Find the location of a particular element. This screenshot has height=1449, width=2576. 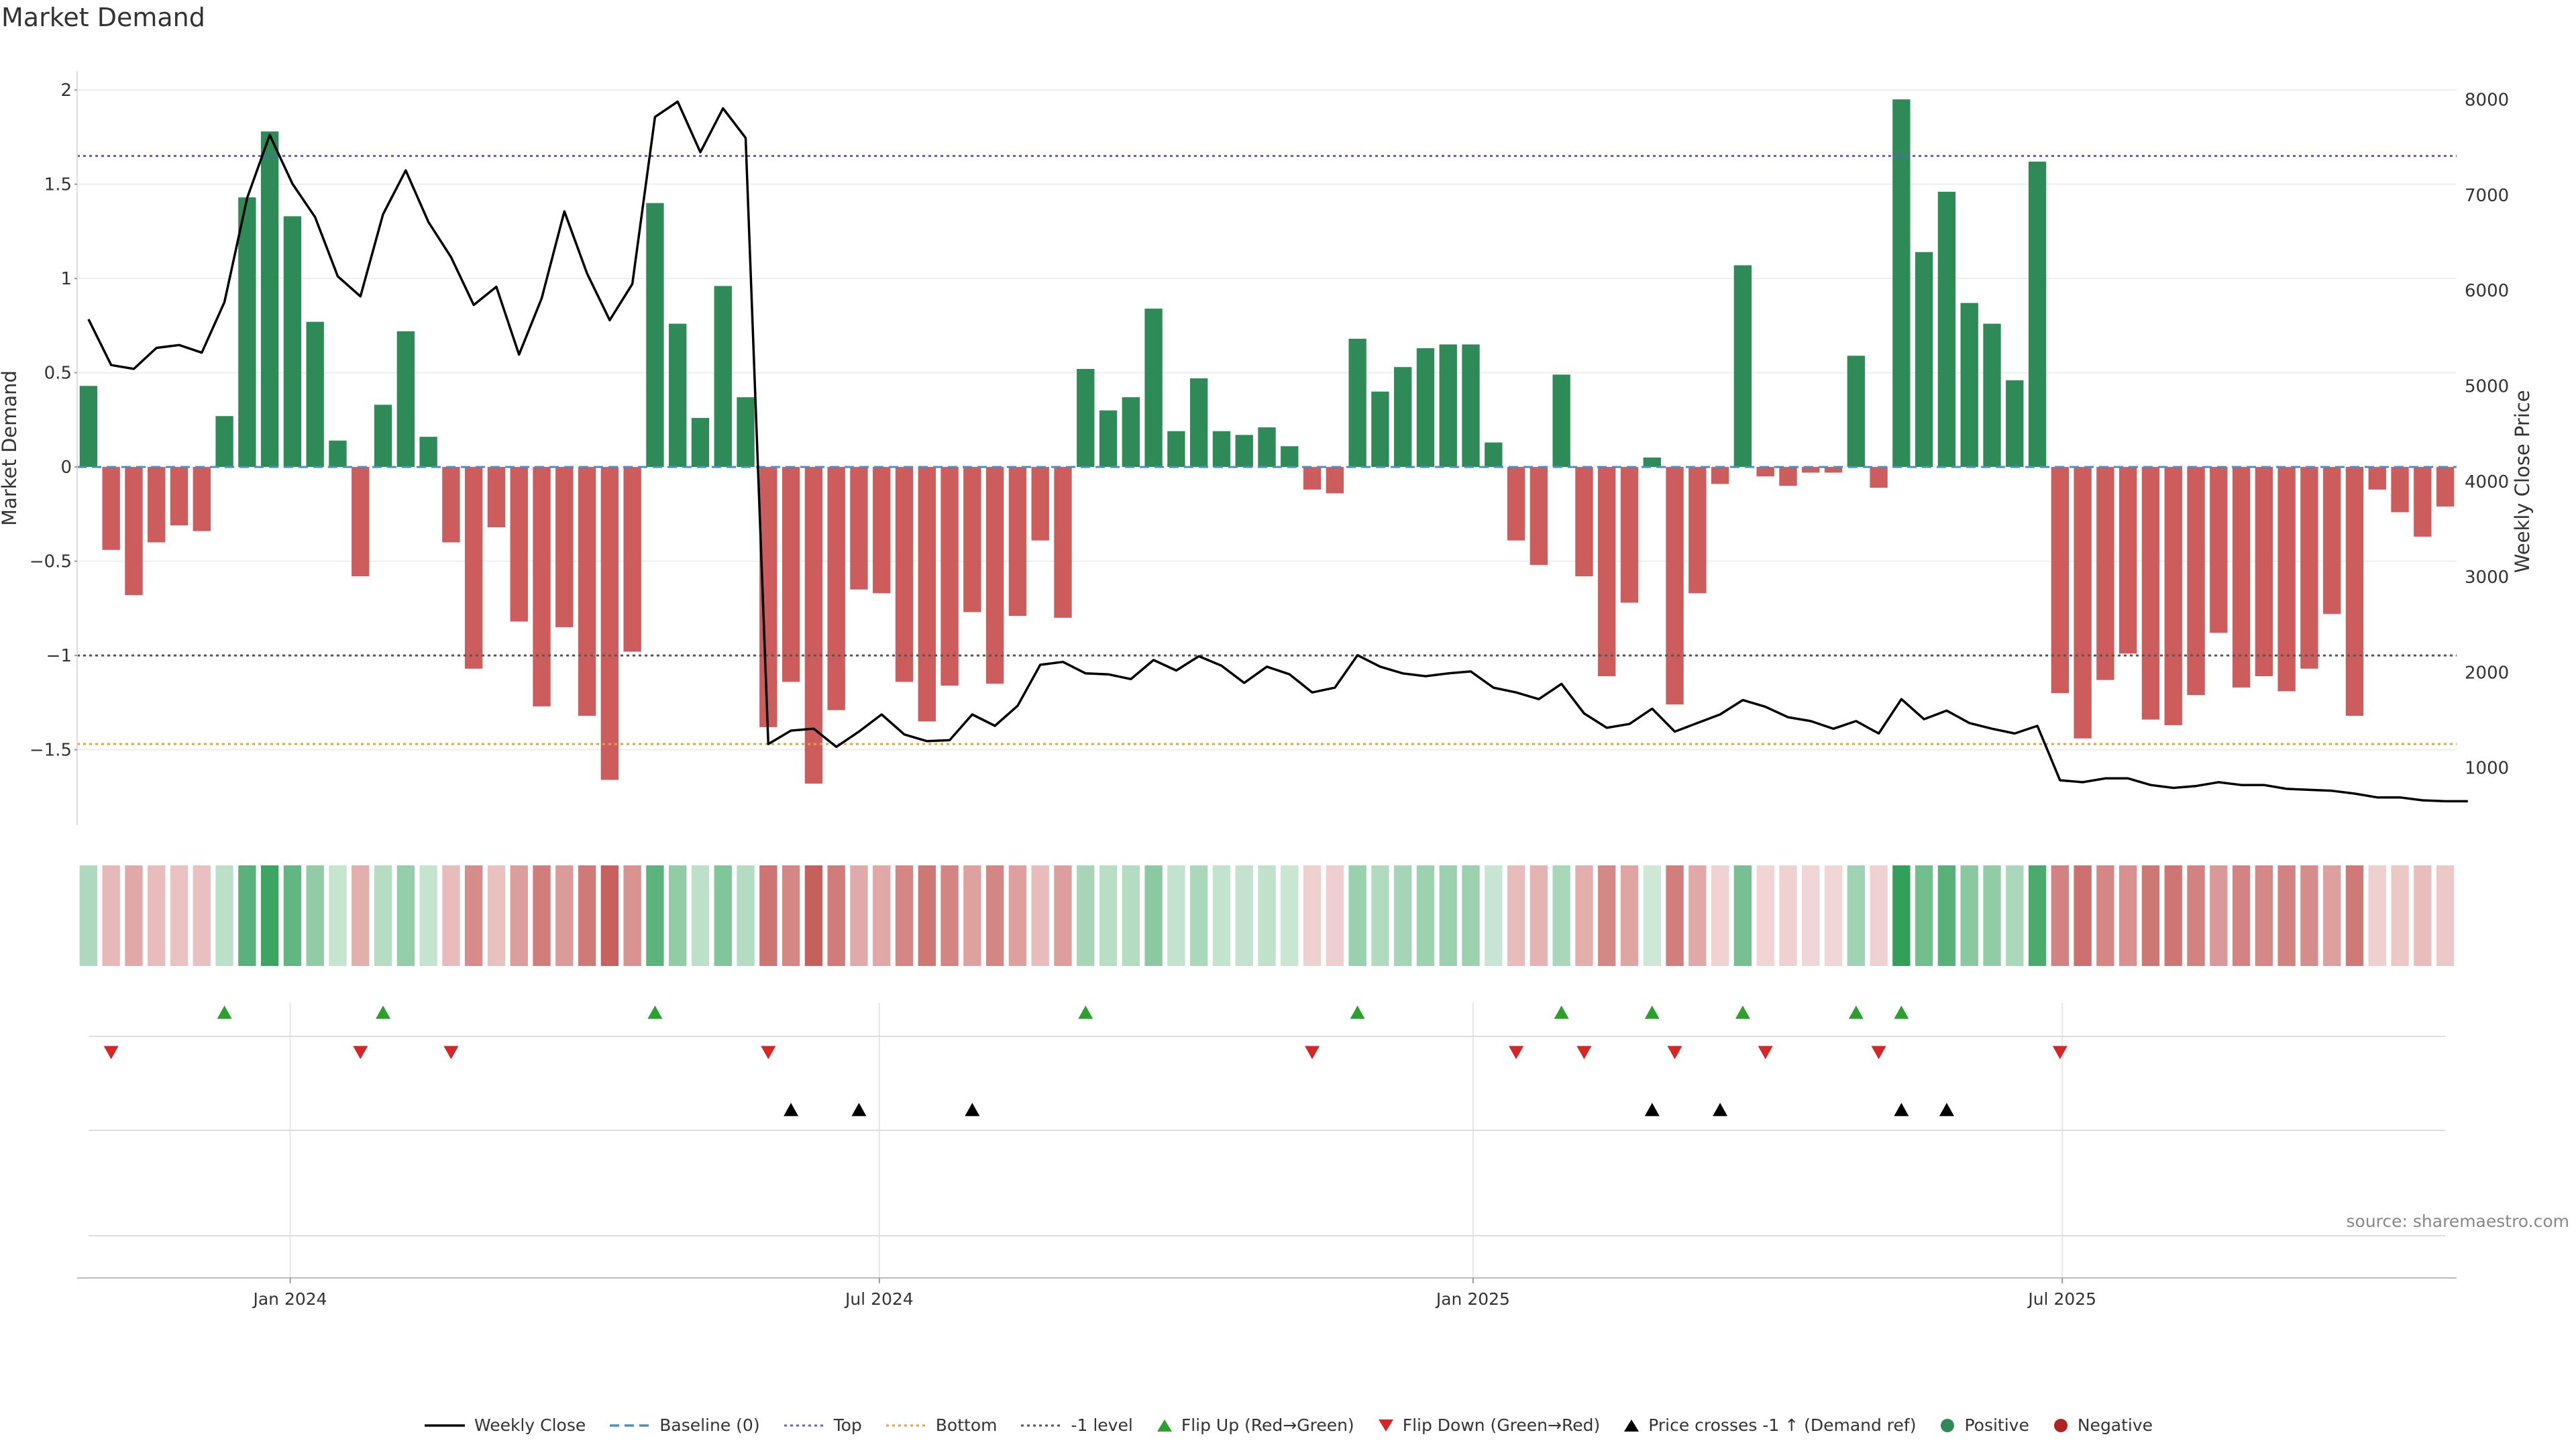

legend-item-top: Top is located at coordinates (822, 1425).